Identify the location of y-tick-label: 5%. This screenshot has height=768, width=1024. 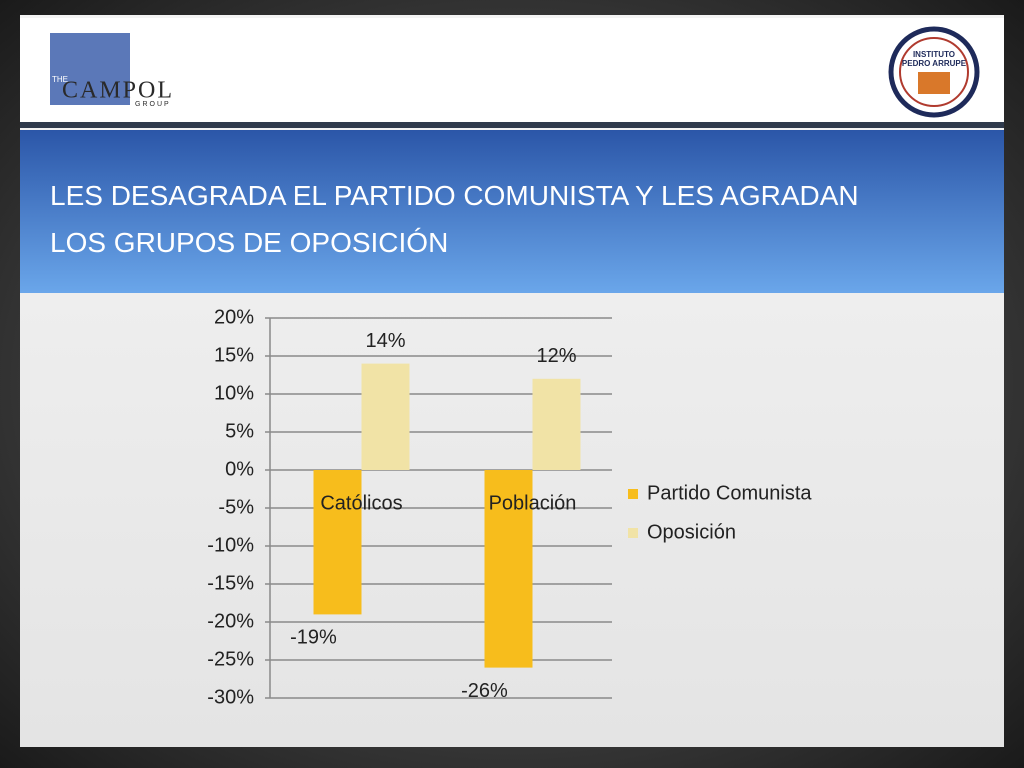
(239, 431).